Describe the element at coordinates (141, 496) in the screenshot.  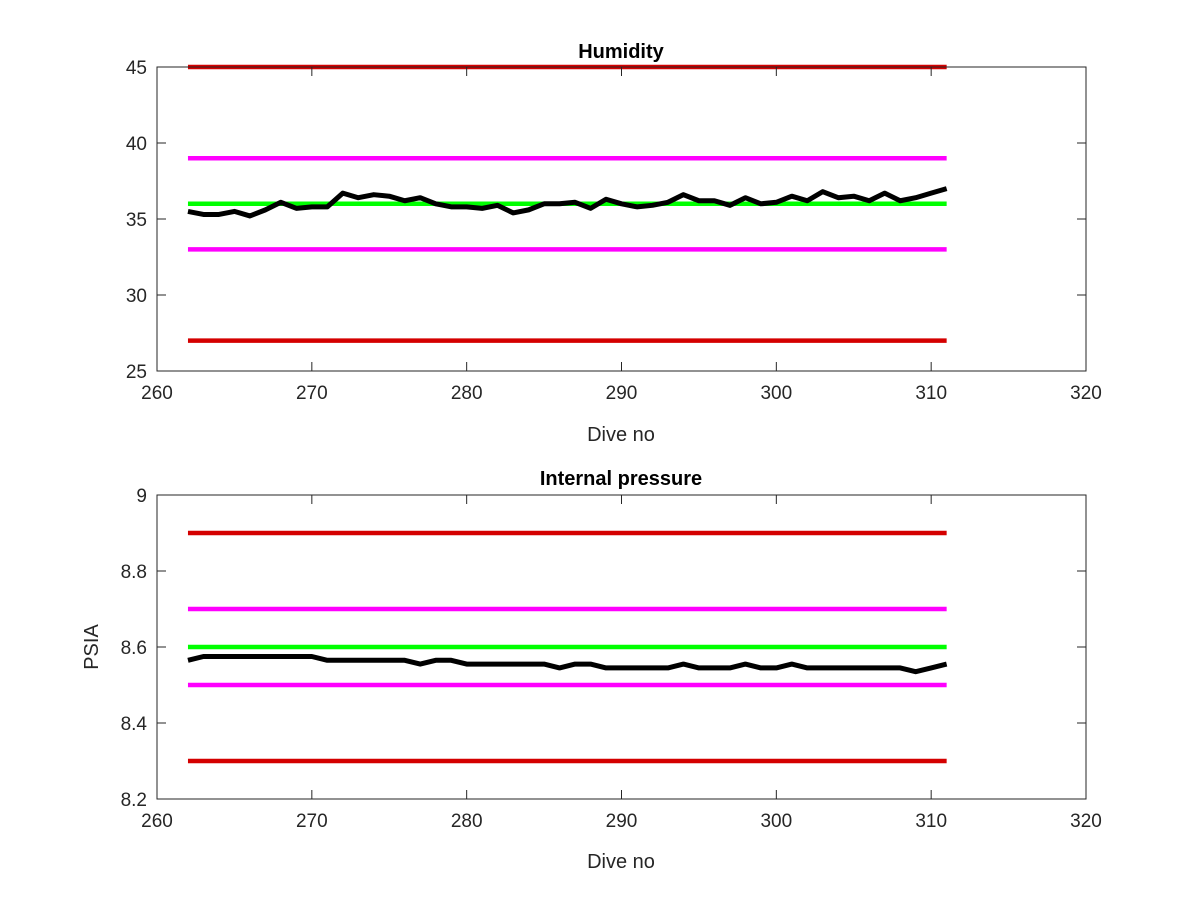
I see `pressure-y-tick-label: 9` at that location.